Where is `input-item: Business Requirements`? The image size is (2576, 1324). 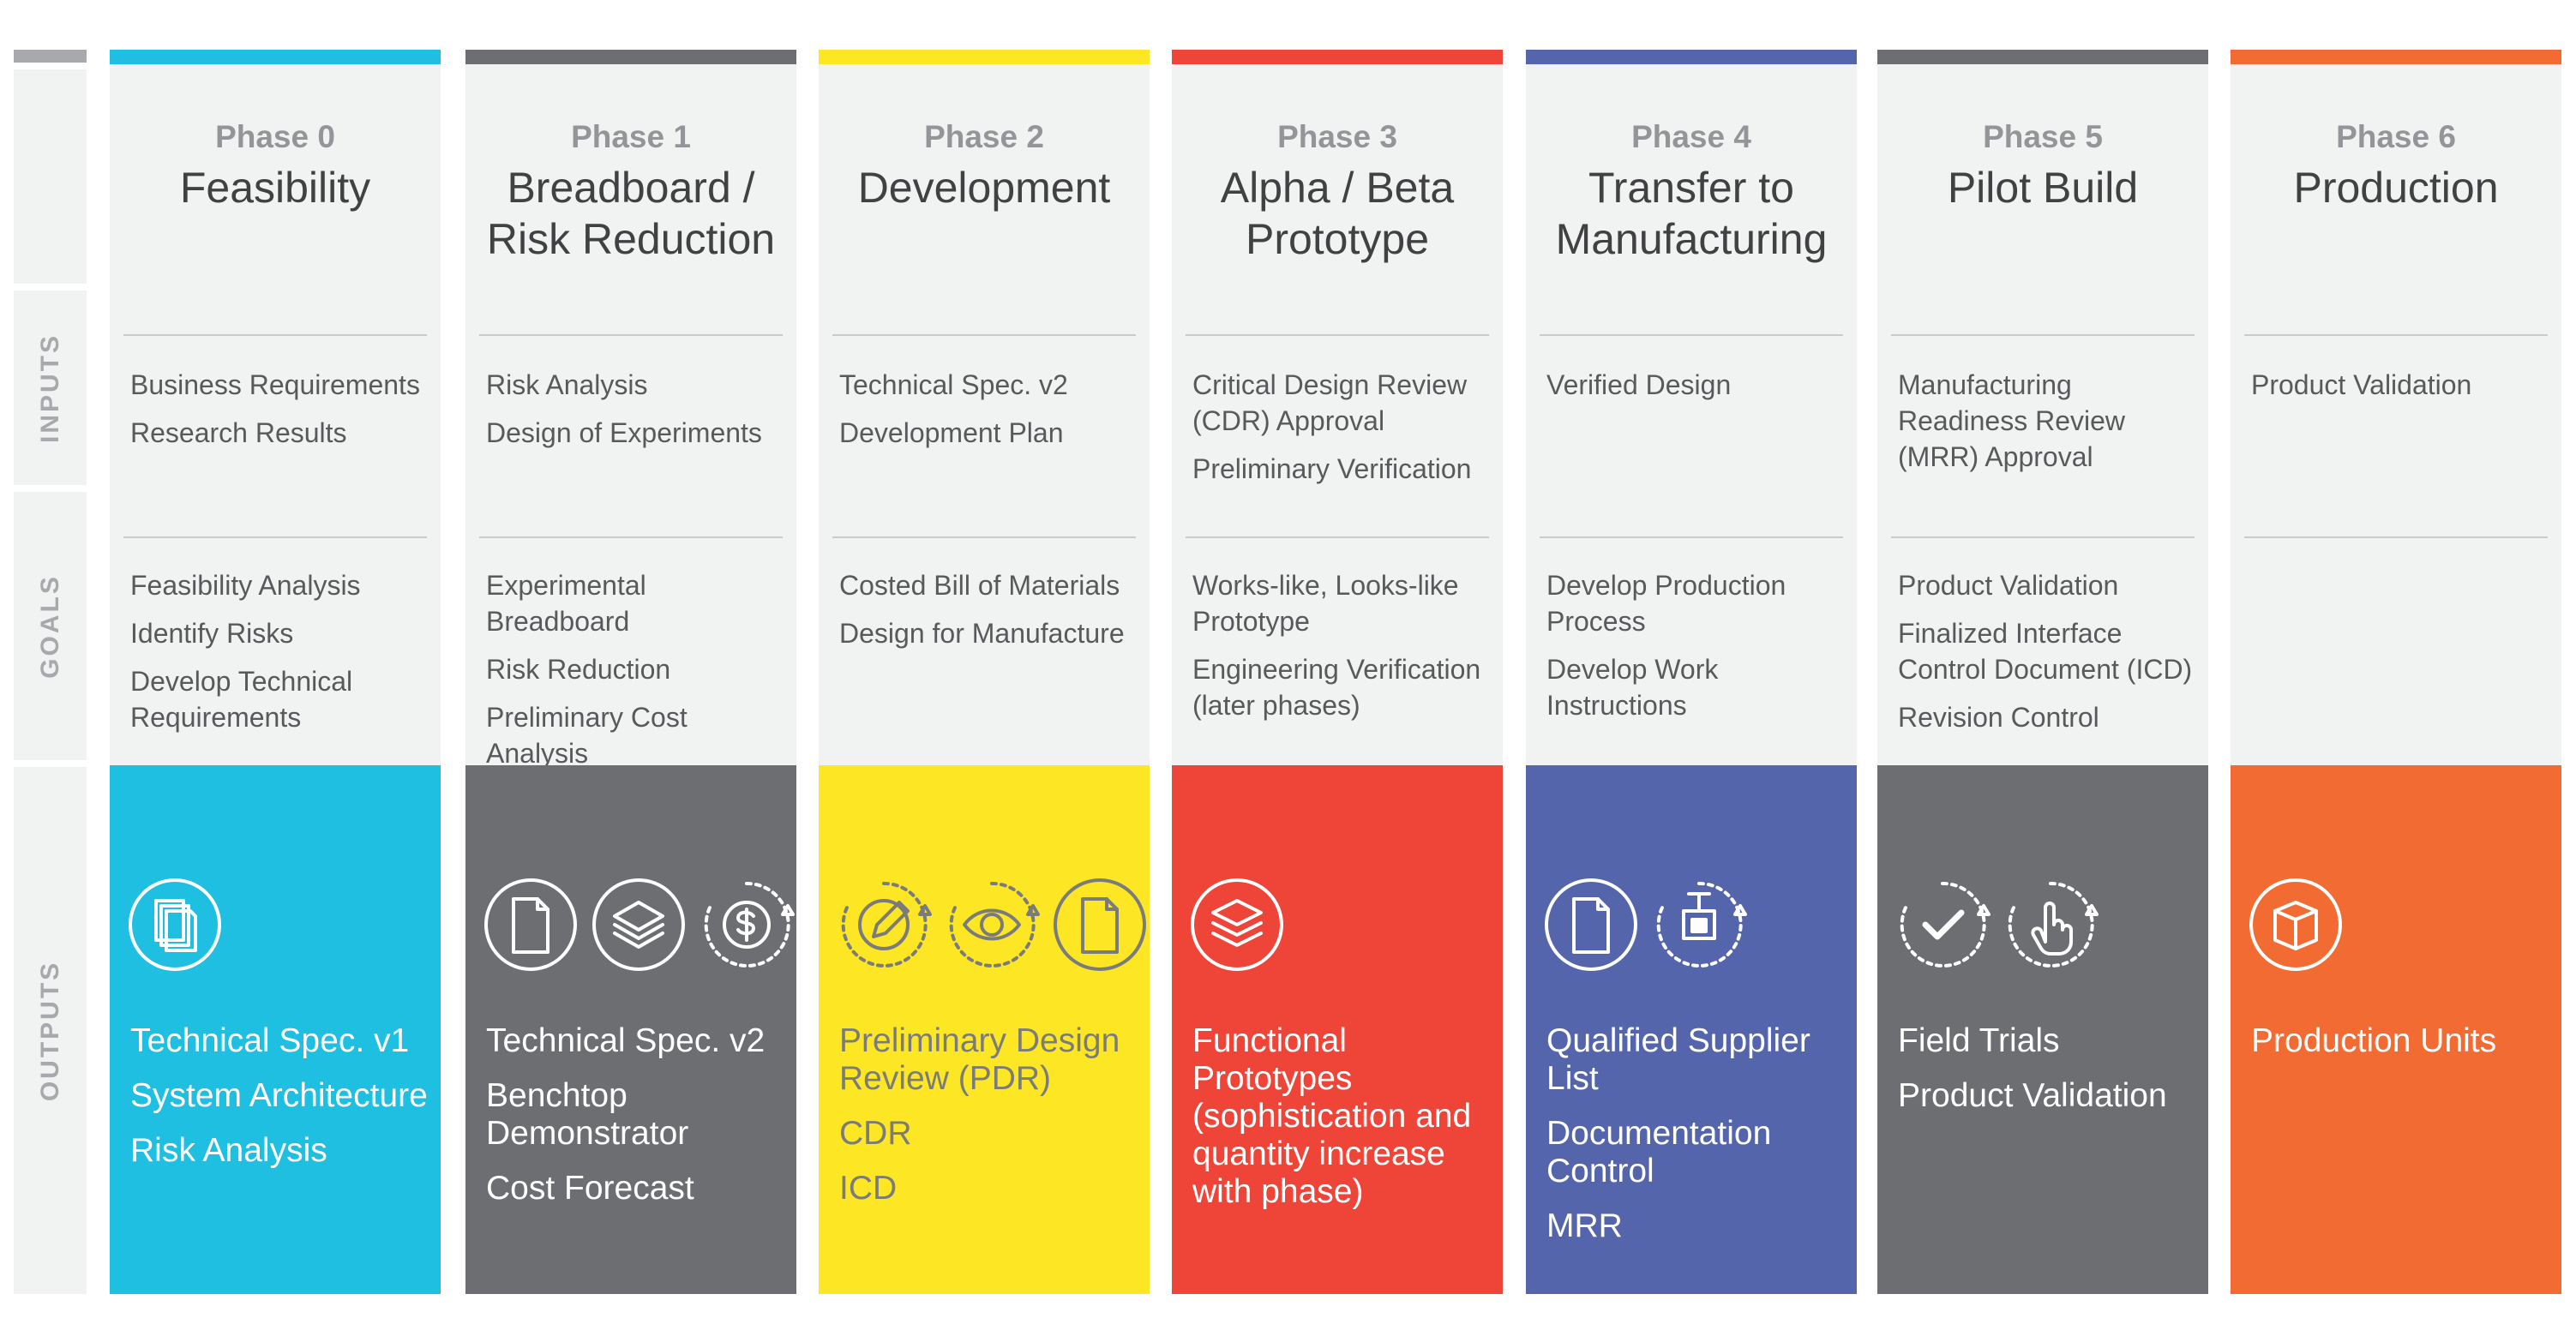 input-item: Business Requirements is located at coordinates (275, 385).